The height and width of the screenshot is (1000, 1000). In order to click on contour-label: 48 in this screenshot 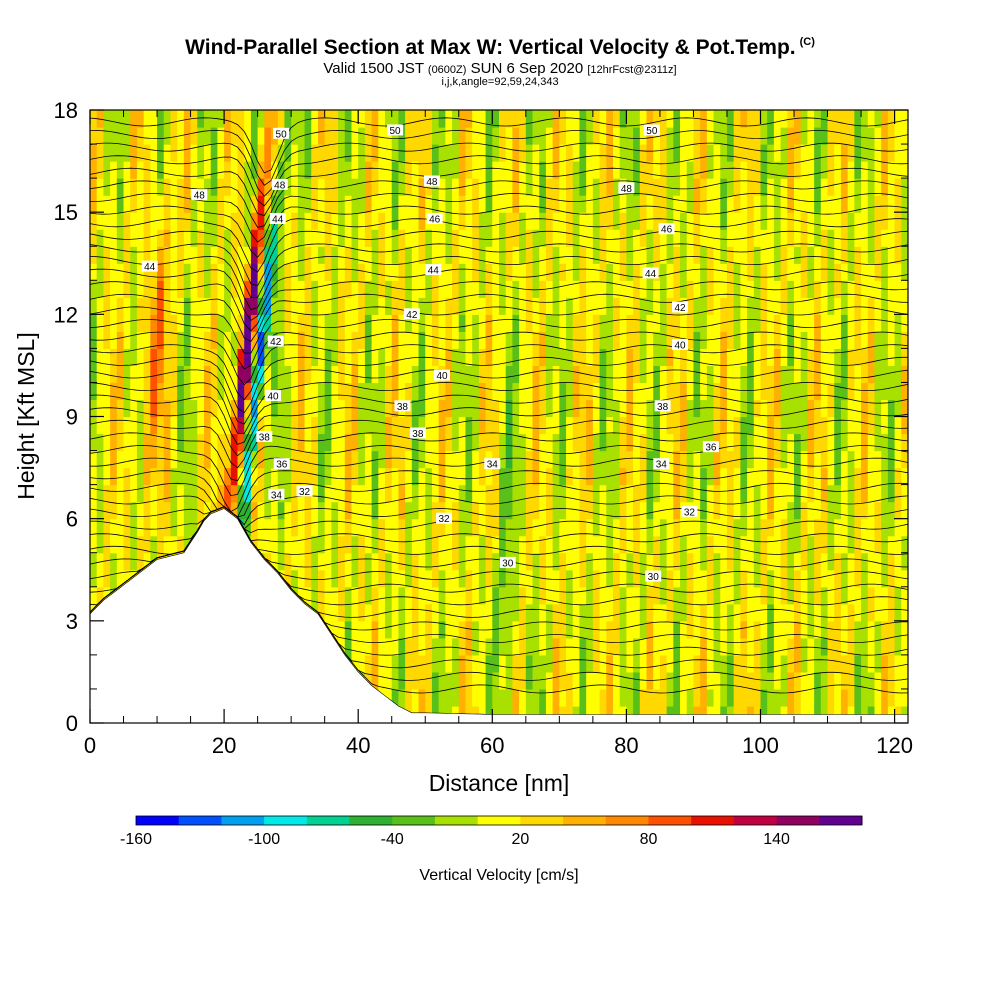, I will do `click(200, 196)`.